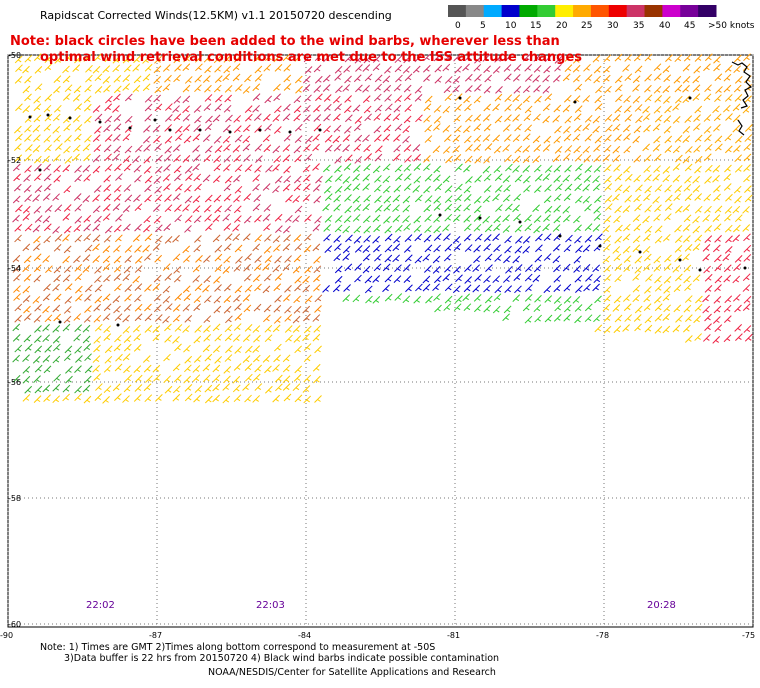 This screenshot has height=688, width=760. Describe the element at coordinates (528, 11) in the screenshot. I see `color-scale-swatch` at that location.